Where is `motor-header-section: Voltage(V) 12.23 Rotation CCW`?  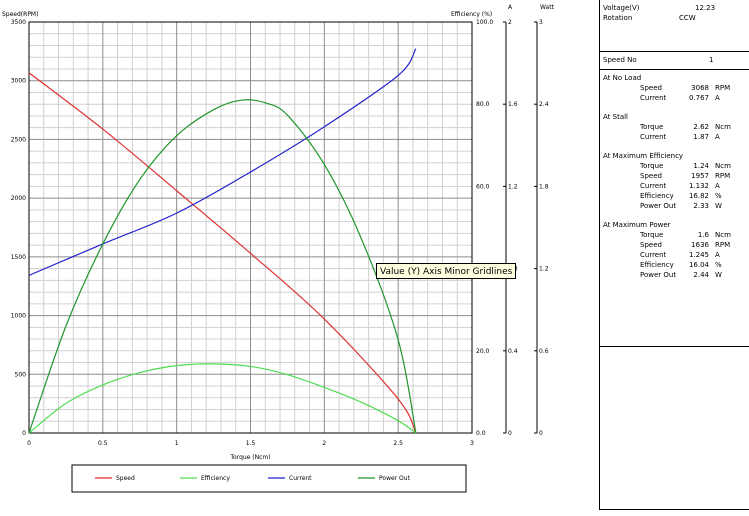 motor-header-section: Voltage(V) 12.23 Rotation CCW is located at coordinates (674, 26).